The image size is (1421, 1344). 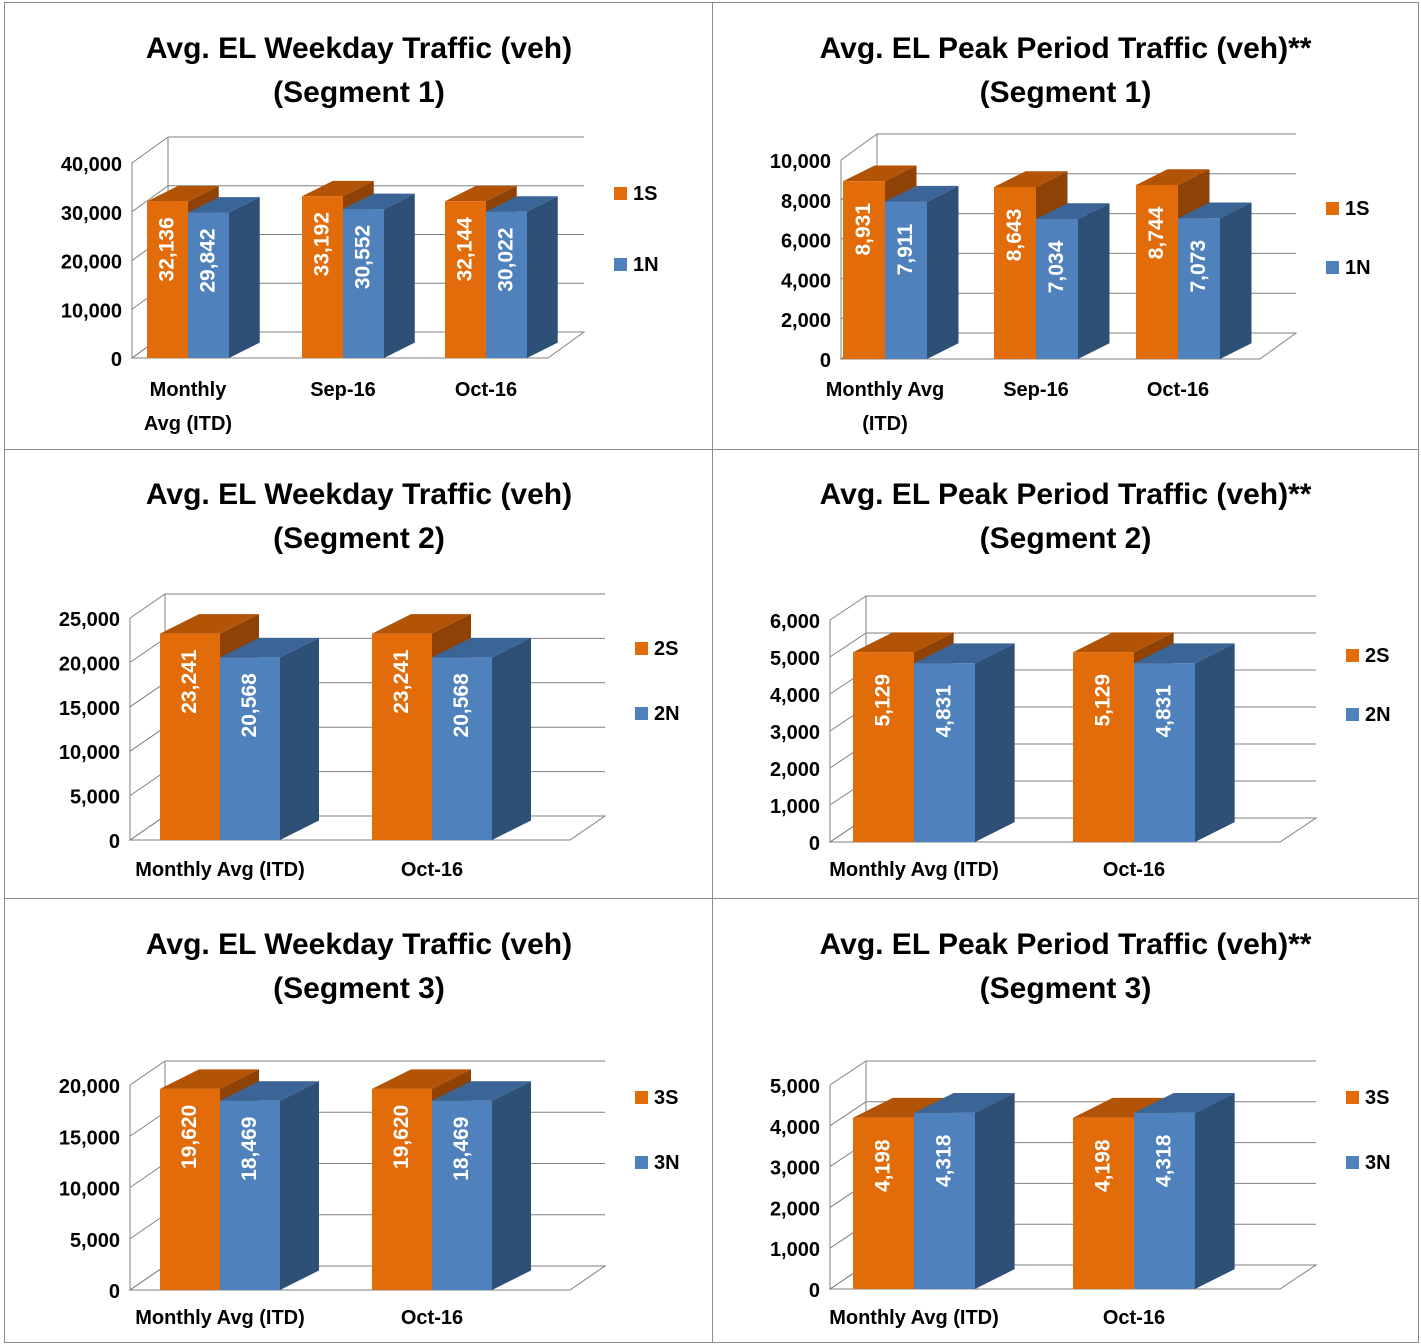 I want to click on legend-swatch-3N, so click(x=641, y=1162).